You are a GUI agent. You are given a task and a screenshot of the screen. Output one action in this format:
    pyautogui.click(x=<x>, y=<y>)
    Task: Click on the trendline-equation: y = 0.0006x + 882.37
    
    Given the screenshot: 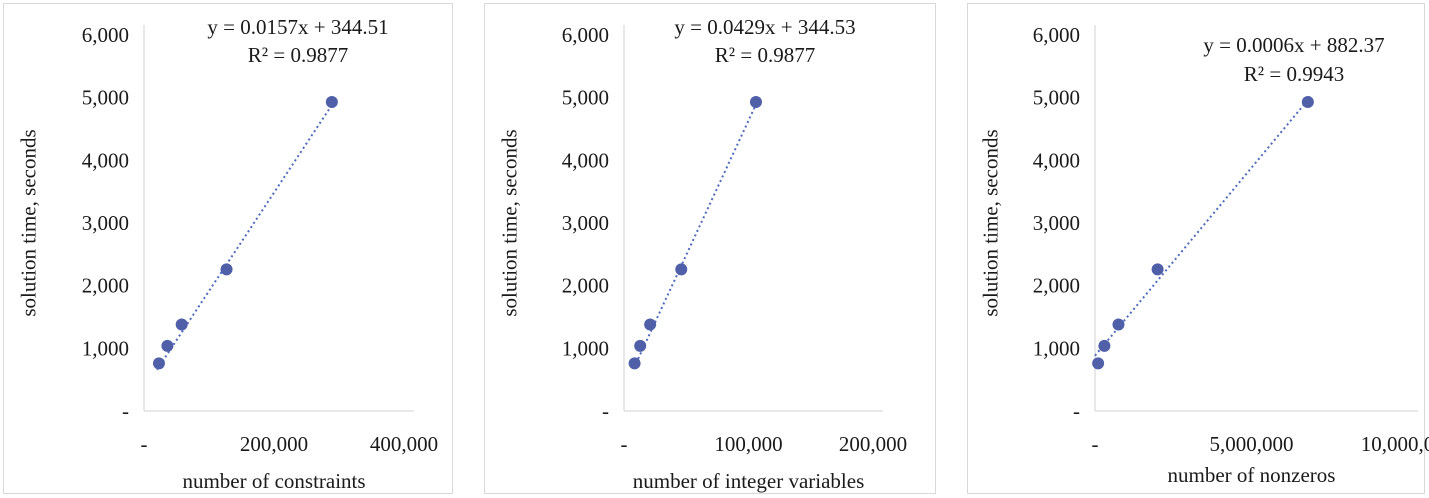 What is the action you would take?
    pyautogui.click(x=1293, y=45)
    